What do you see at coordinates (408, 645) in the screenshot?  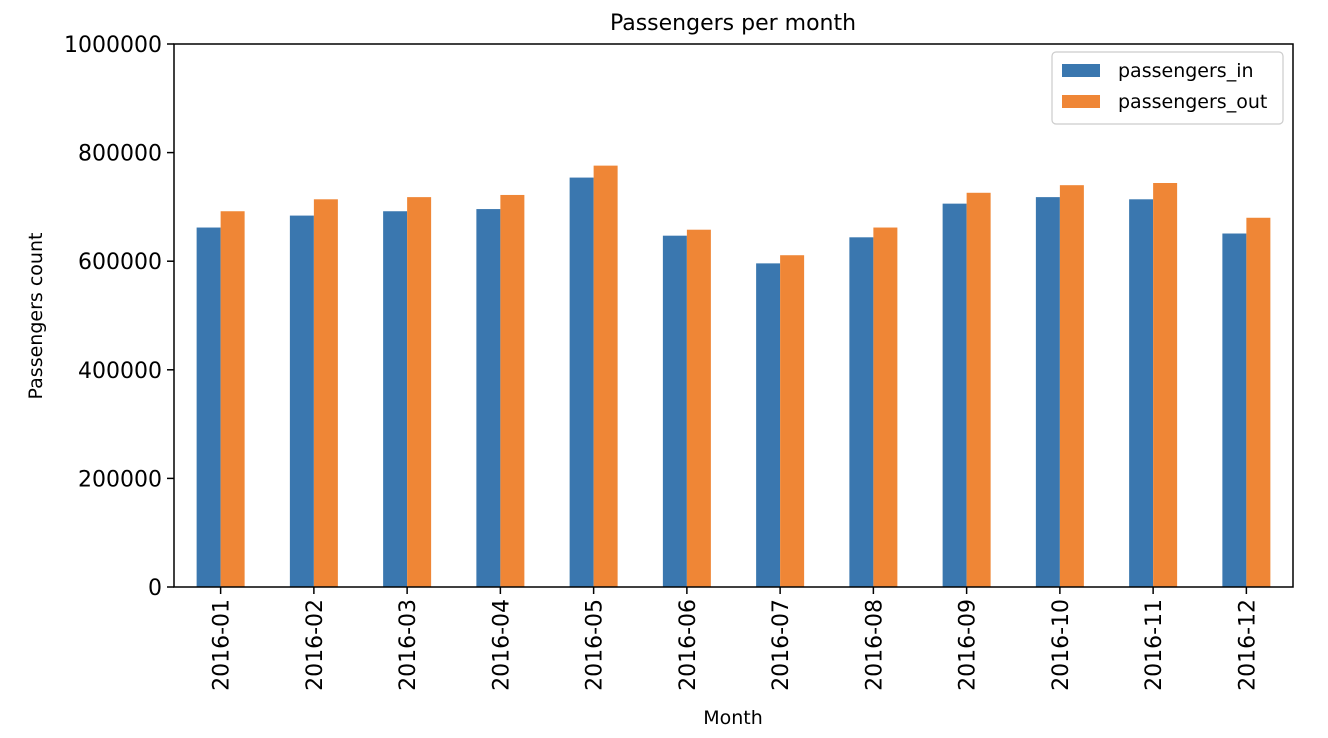 I see `x-tick-label: 2016-03` at bounding box center [408, 645].